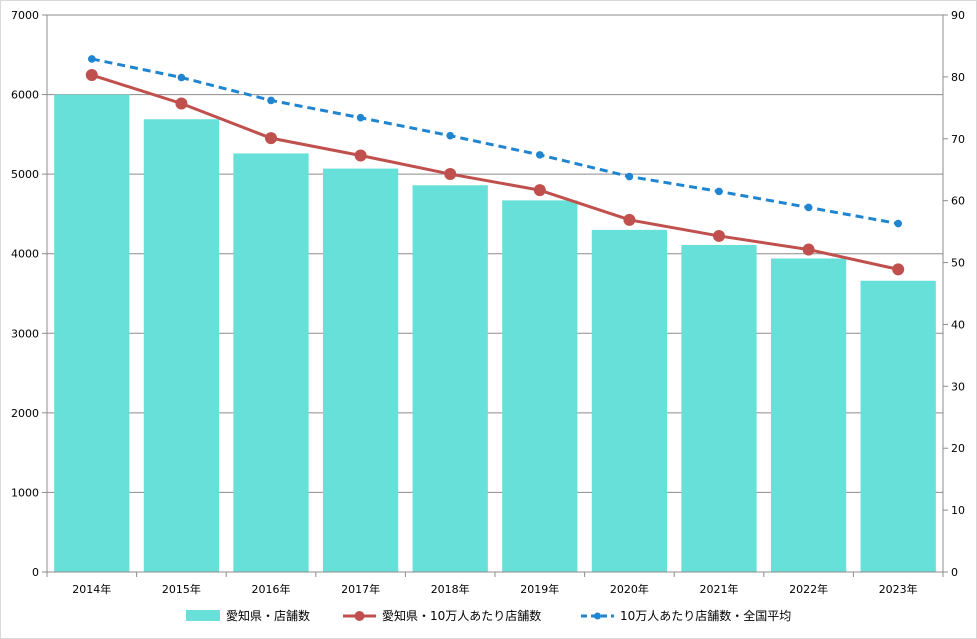 The height and width of the screenshot is (639, 977). Describe the element at coordinates (271, 589) in the screenshot. I see `x-tick-label: 2016年` at that location.